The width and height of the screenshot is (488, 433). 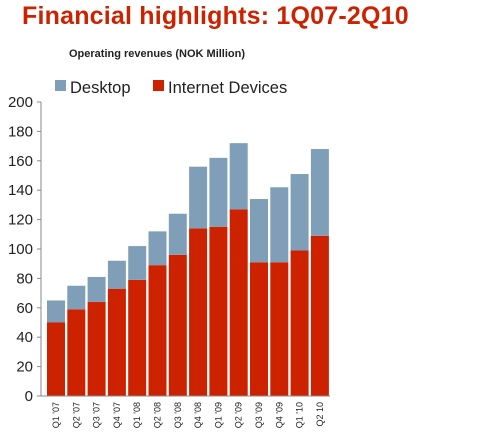 What do you see at coordinates (259, 415) in the screenshot?
I see `x-tick-label: Q3 '09` at bounding box center [259, 415].